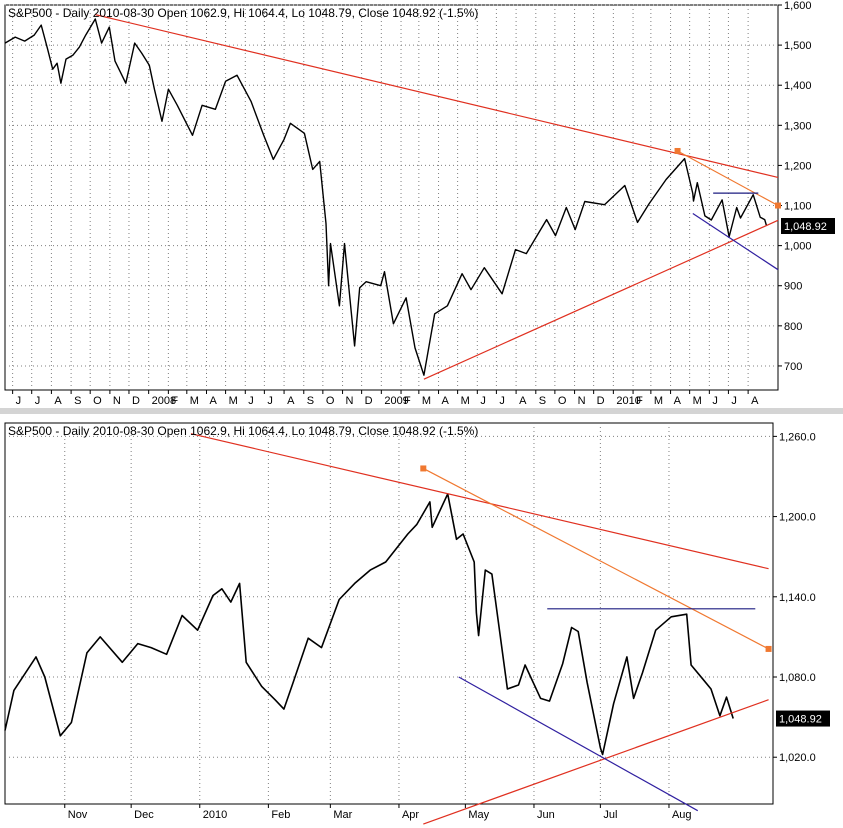 Image resolution: width=843 pixels, height=828 pixels. Describe the element at coordinates (144, 815) in the screenshot. I see `x-tick-label: Dec` at that location.